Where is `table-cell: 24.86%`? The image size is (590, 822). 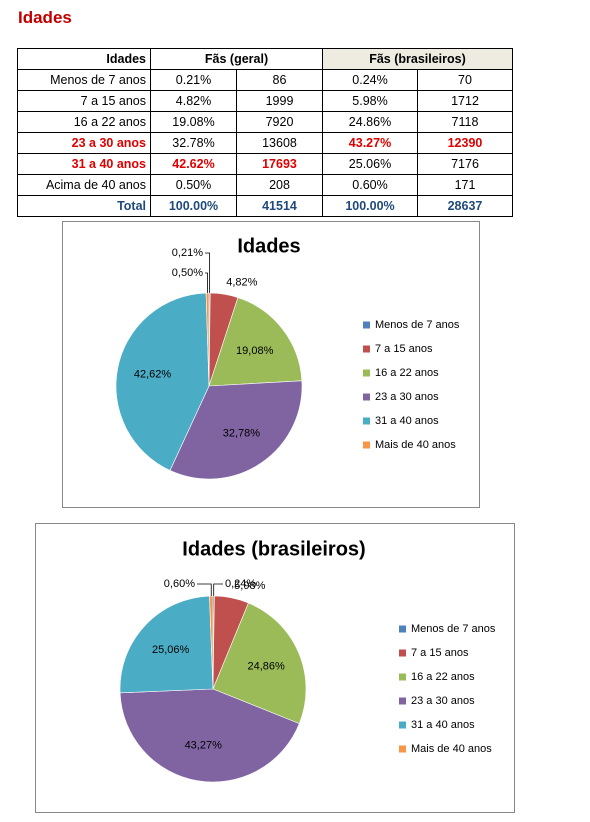
table-cell: 24.86% is located at coordinates (370, 122).